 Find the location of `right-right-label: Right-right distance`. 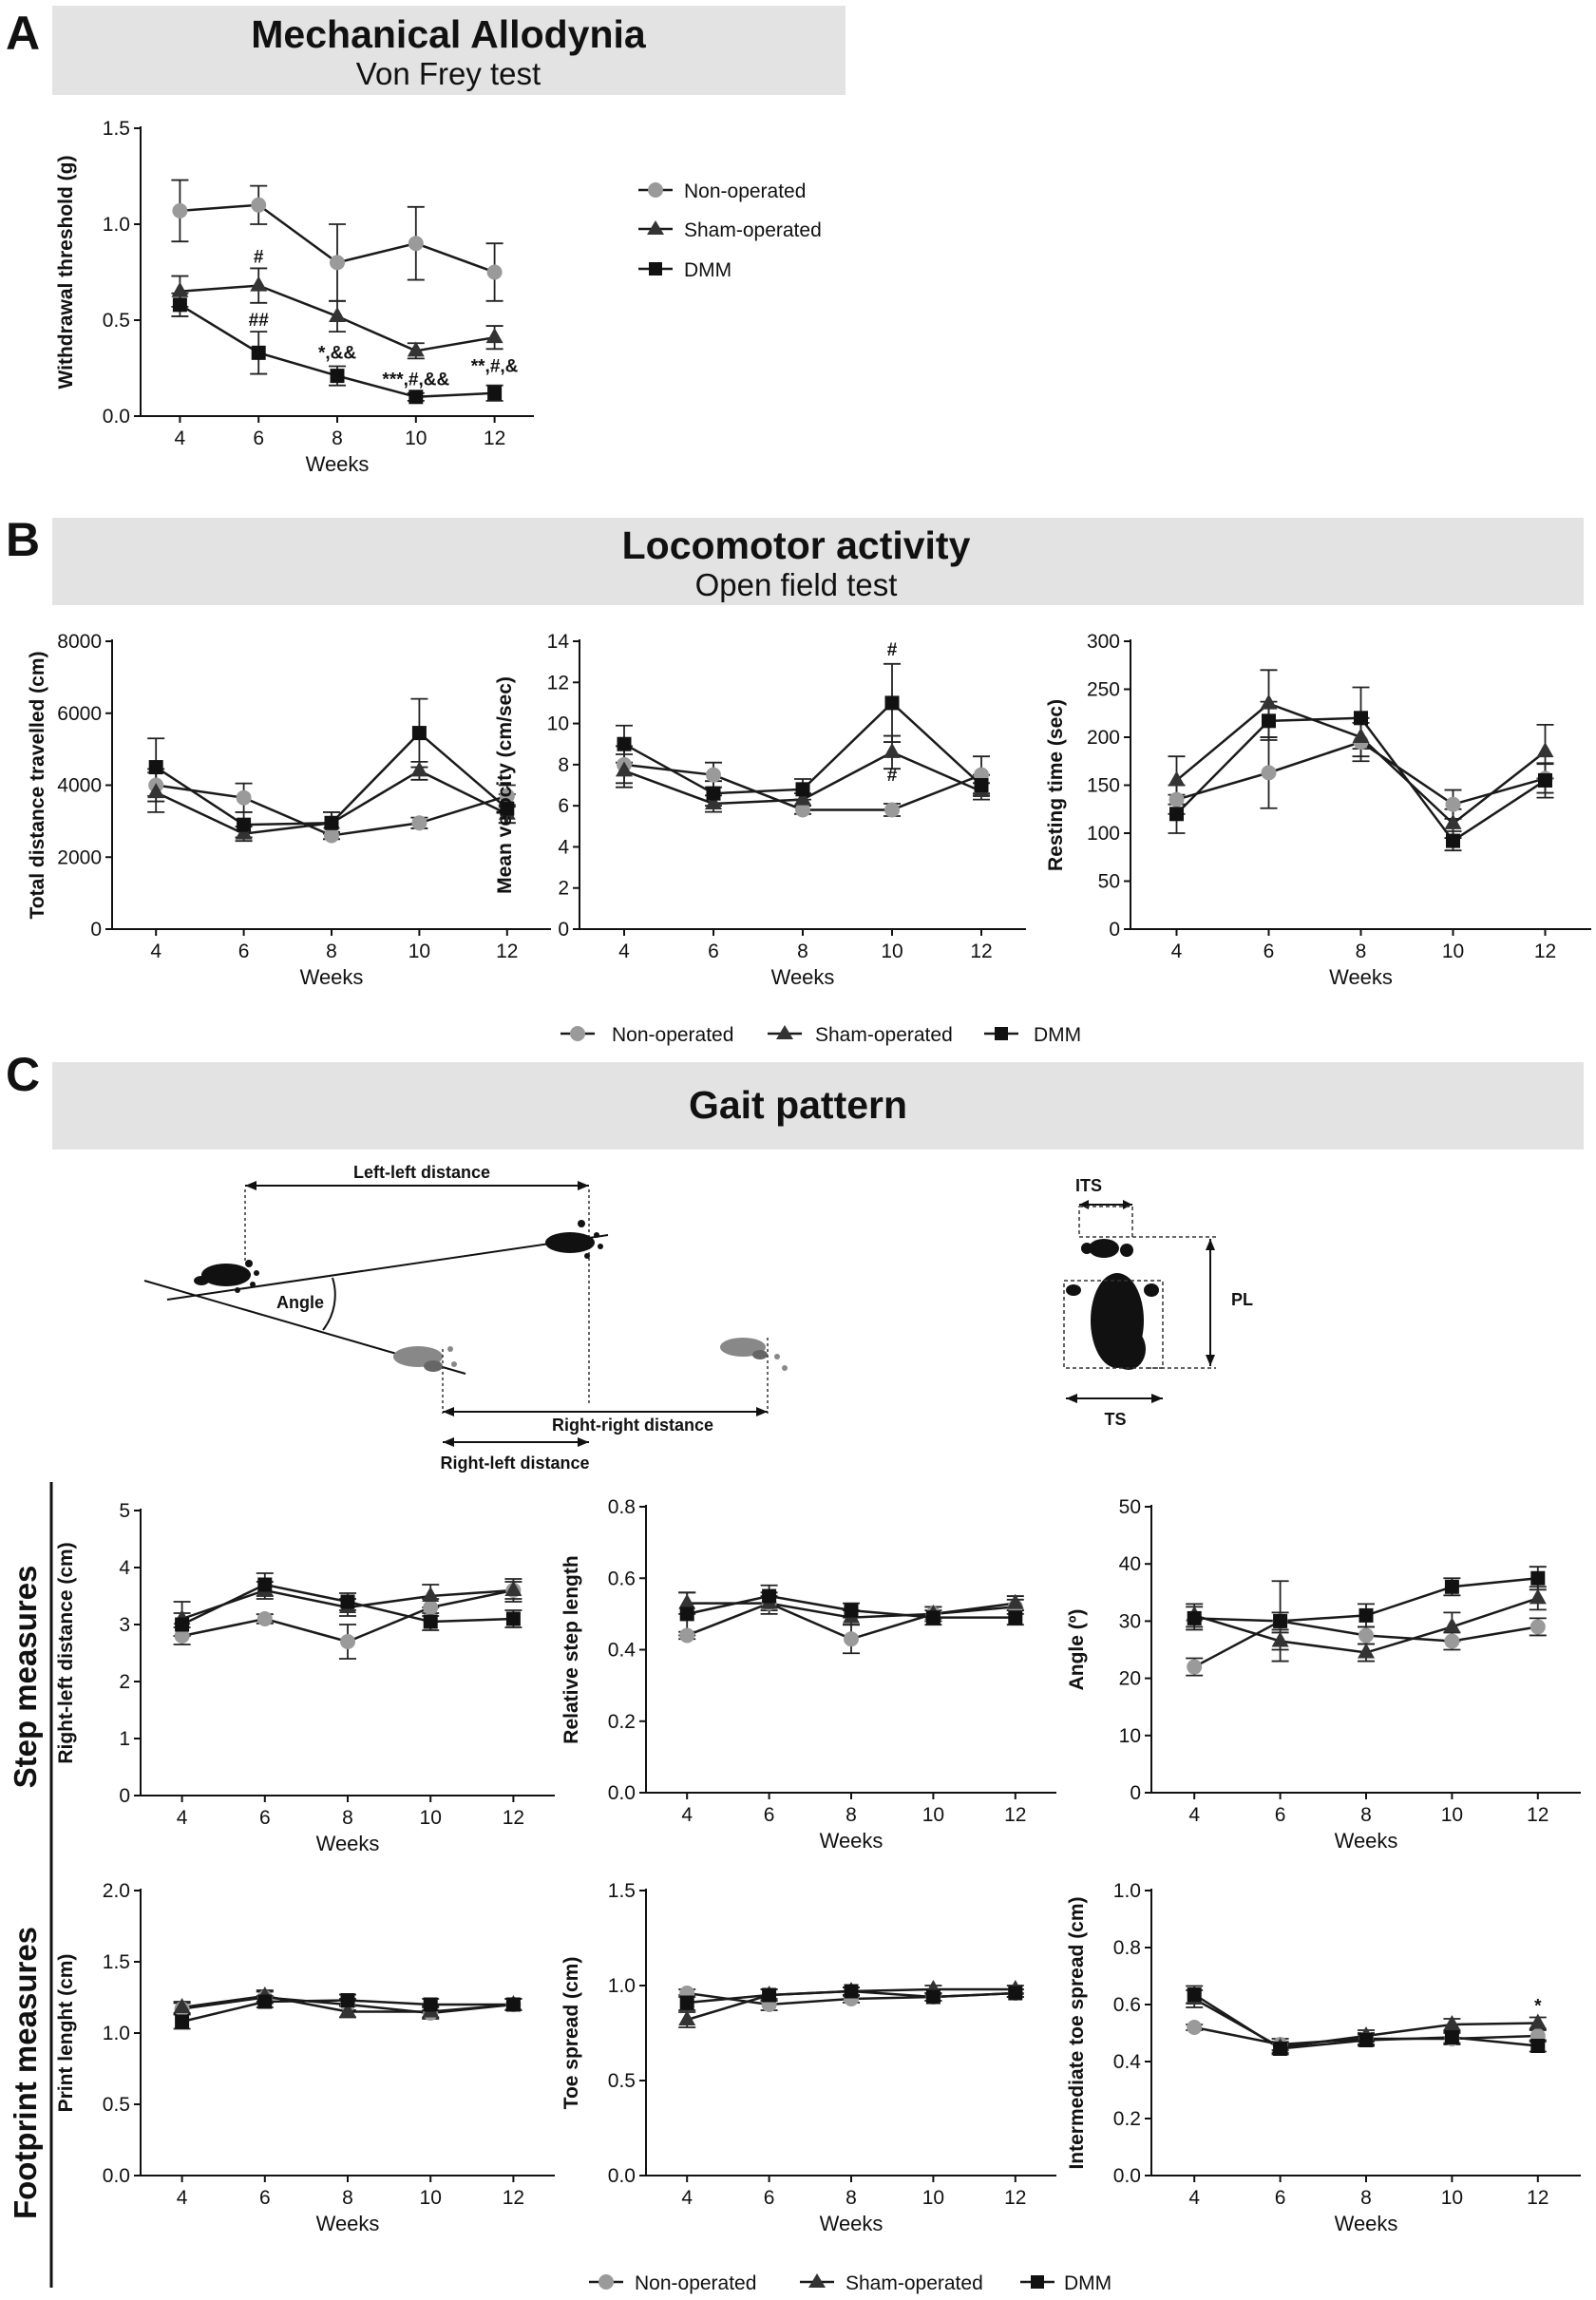

right-right-label: Right-right distance is located at coordinates (632, 1425).